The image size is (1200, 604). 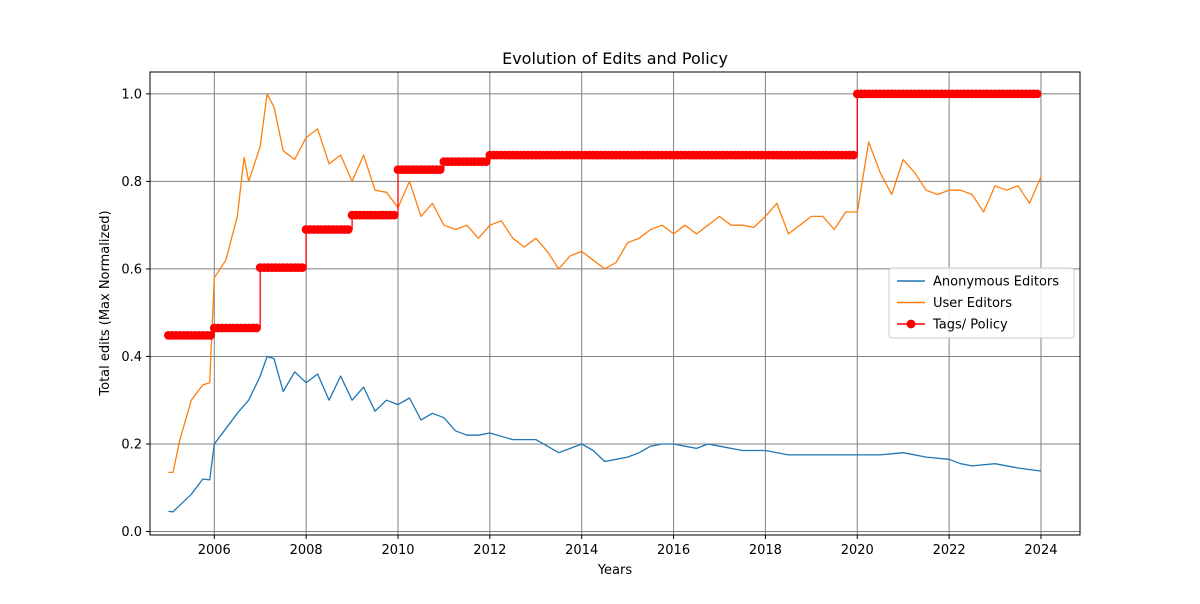 I want to click on x-tick-label: 2022, so click(x=949, y=550).